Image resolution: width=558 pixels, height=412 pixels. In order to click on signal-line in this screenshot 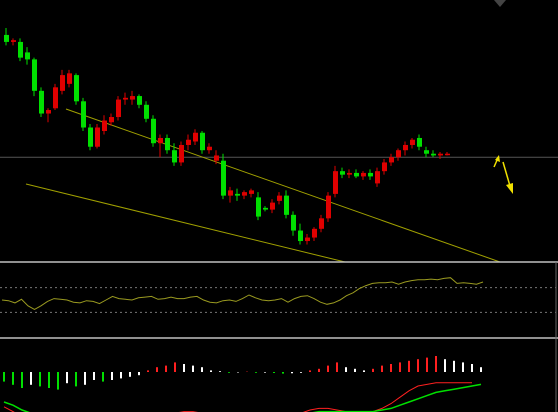, I will do `click(242, 397)`.